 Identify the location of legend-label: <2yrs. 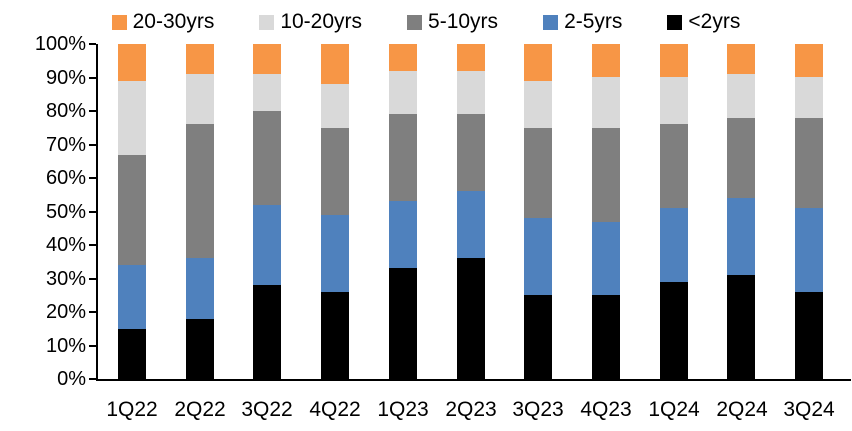
(714, 21).